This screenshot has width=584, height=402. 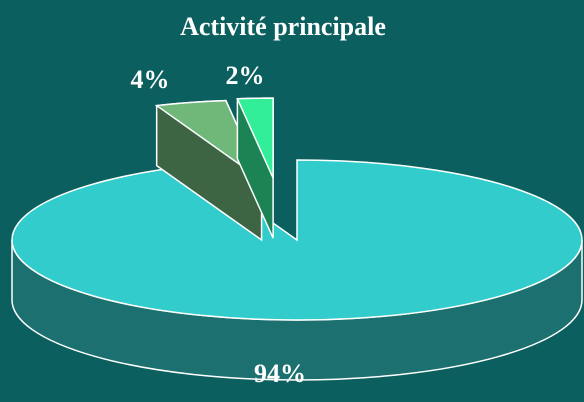 I want to click on data-label: 94%, so click(x=280, y=373).